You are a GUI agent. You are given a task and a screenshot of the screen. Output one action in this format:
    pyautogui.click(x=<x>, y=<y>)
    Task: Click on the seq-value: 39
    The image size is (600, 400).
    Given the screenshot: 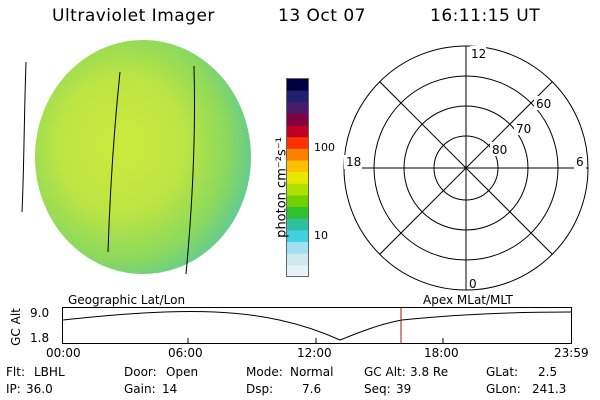 What is the action you would take?
    pyautogui.click(x=404, y=389)
    